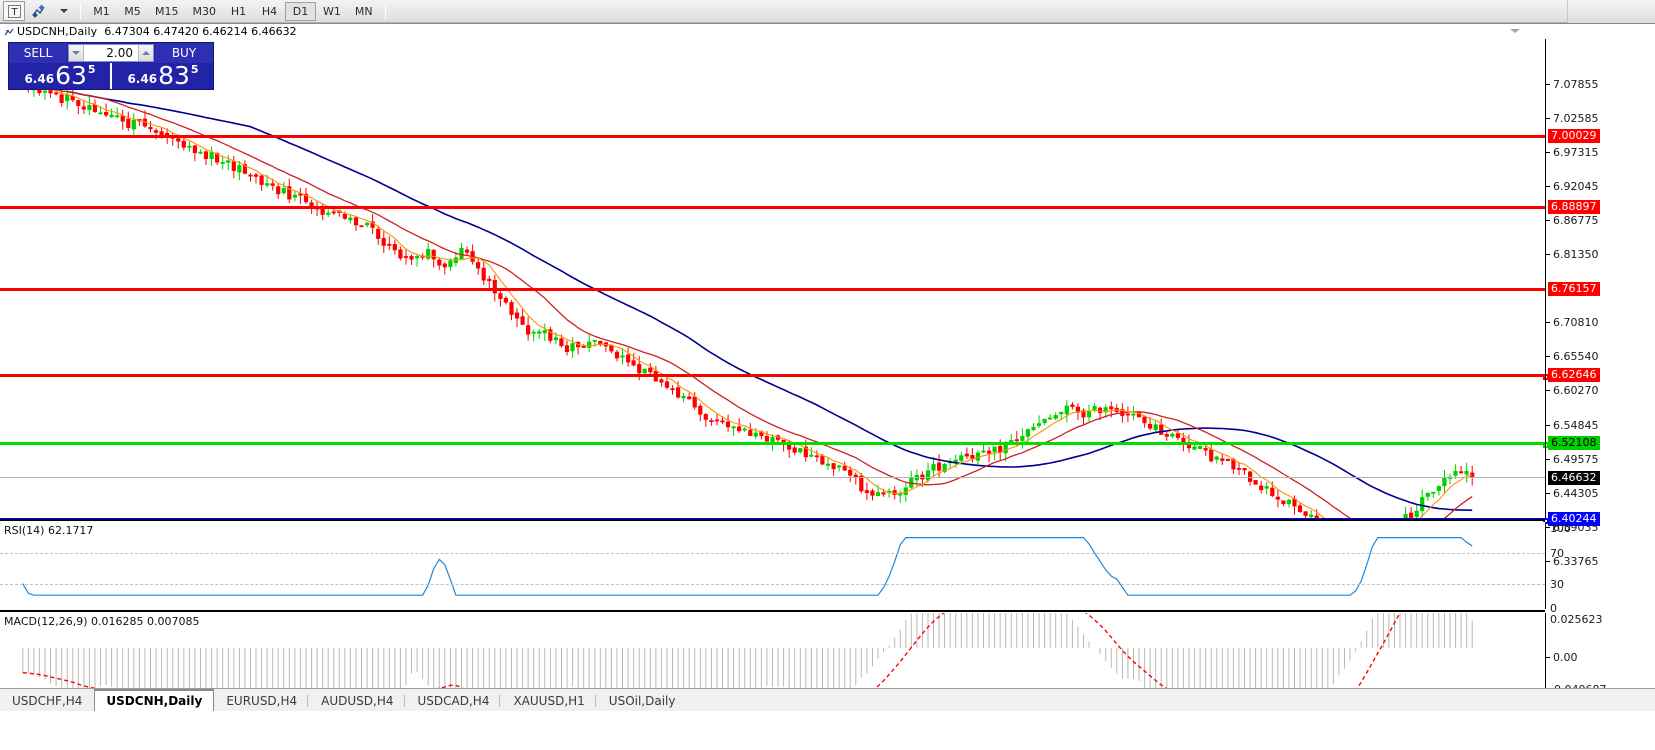  I want to click on chart-symbol-icon, so click(9, 33).